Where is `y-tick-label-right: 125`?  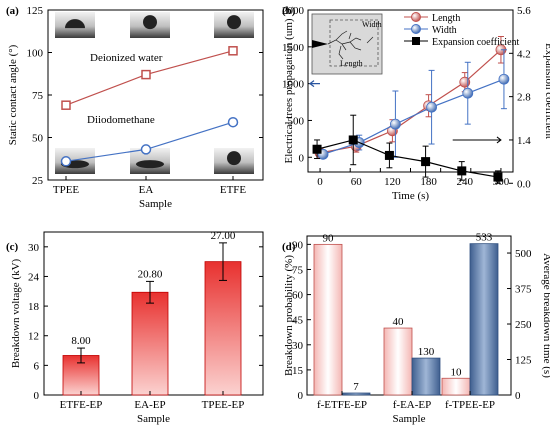 y-tick-label-right: 125 is located at coordinates (523, 361).